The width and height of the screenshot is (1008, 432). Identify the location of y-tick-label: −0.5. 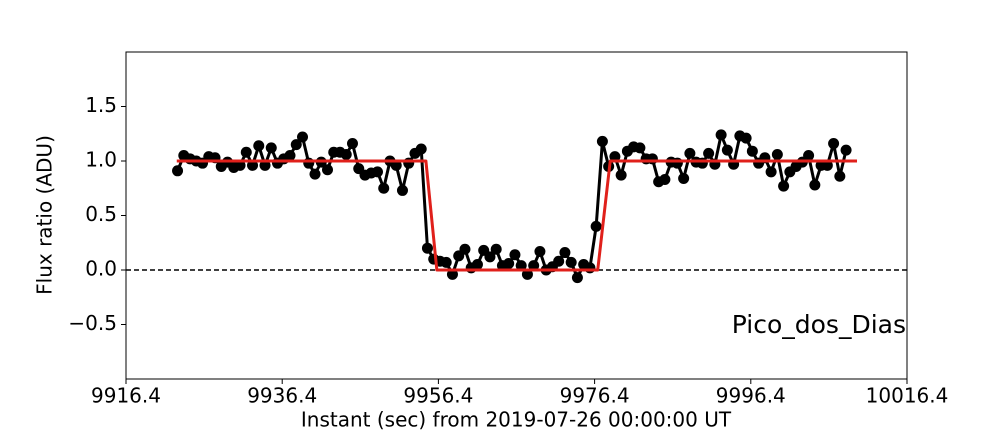
(92, 323).